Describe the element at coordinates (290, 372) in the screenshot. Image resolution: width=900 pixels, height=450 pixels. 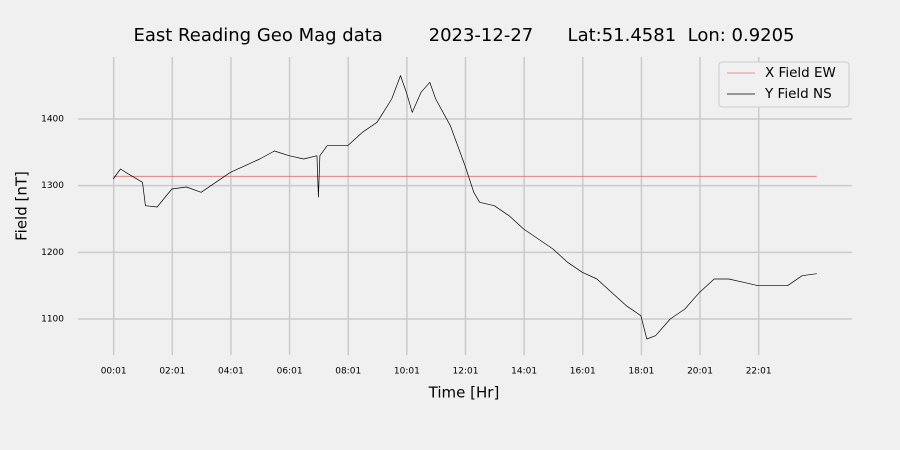
I see `x-tick-label: 06:01` at that location.